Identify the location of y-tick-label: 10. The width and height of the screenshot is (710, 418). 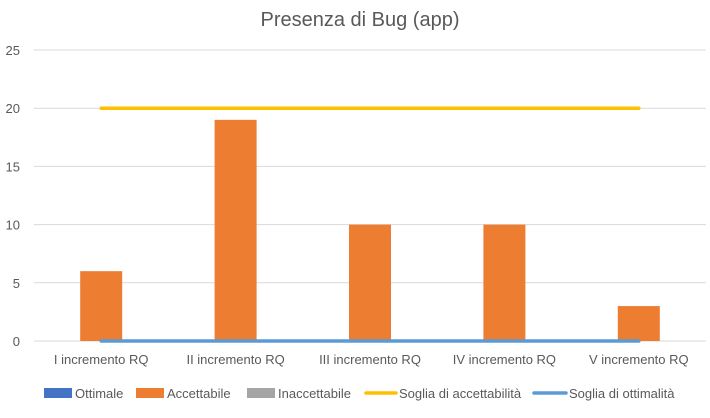
(13, 225).